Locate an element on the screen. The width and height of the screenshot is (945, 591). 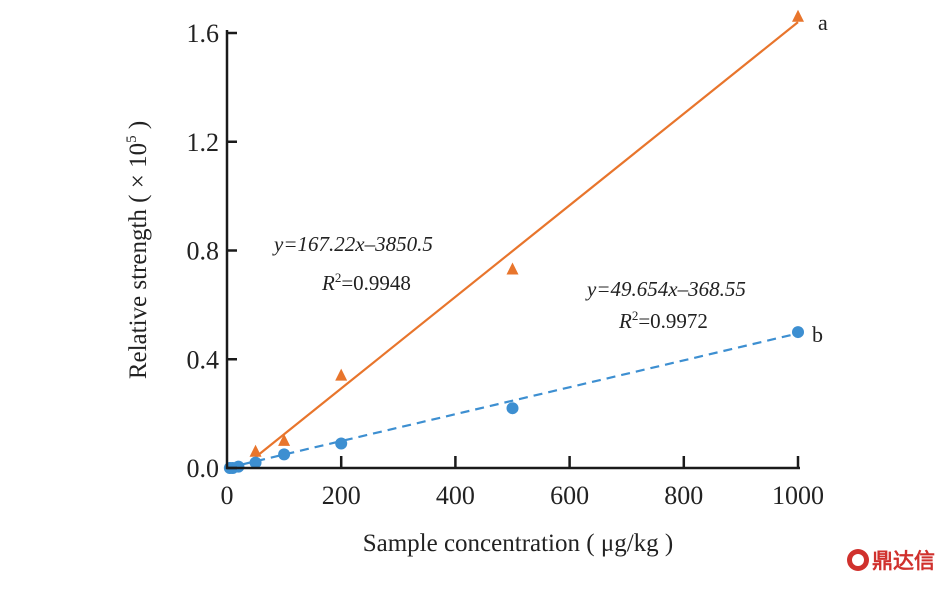
x-tick-label: 0 is located at coordinates (227, 495).